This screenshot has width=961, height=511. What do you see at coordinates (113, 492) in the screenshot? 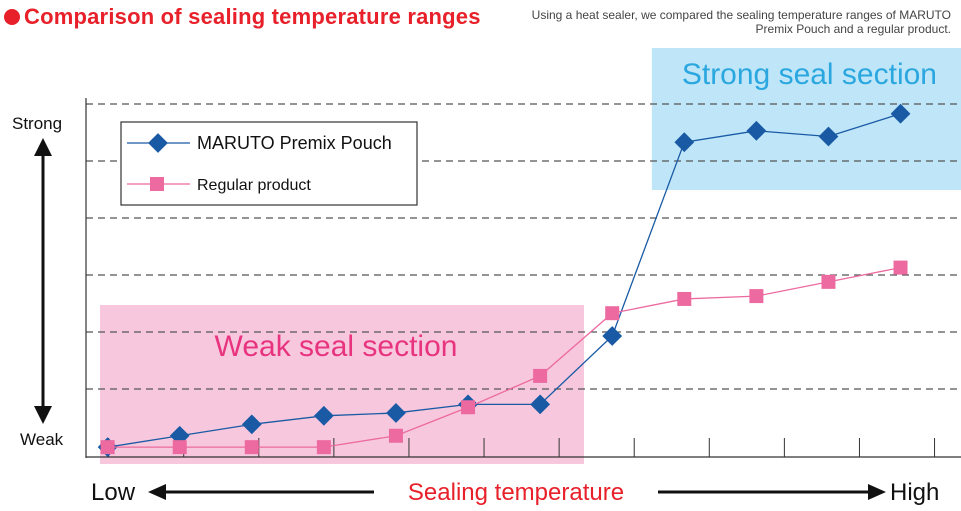
I see `x-axis-left-label: Low` at bounding box center [113, 492].